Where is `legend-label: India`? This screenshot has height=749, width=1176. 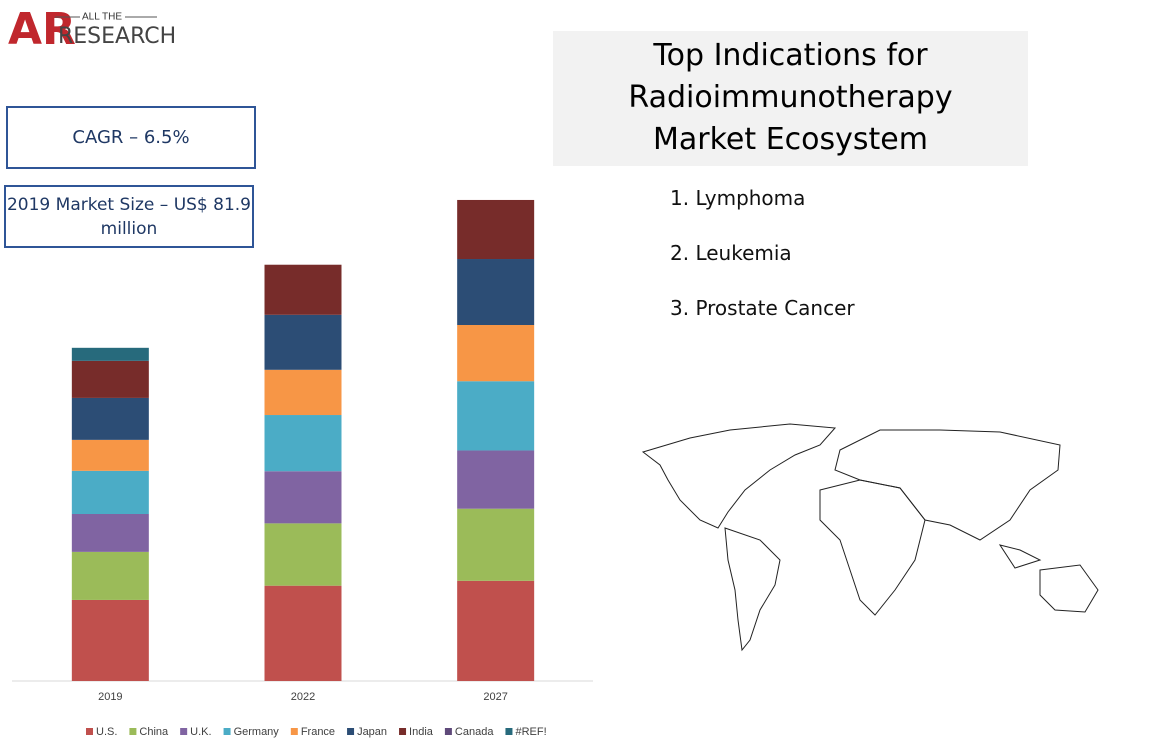
legend-label: India is located at coordinates (421, 732).